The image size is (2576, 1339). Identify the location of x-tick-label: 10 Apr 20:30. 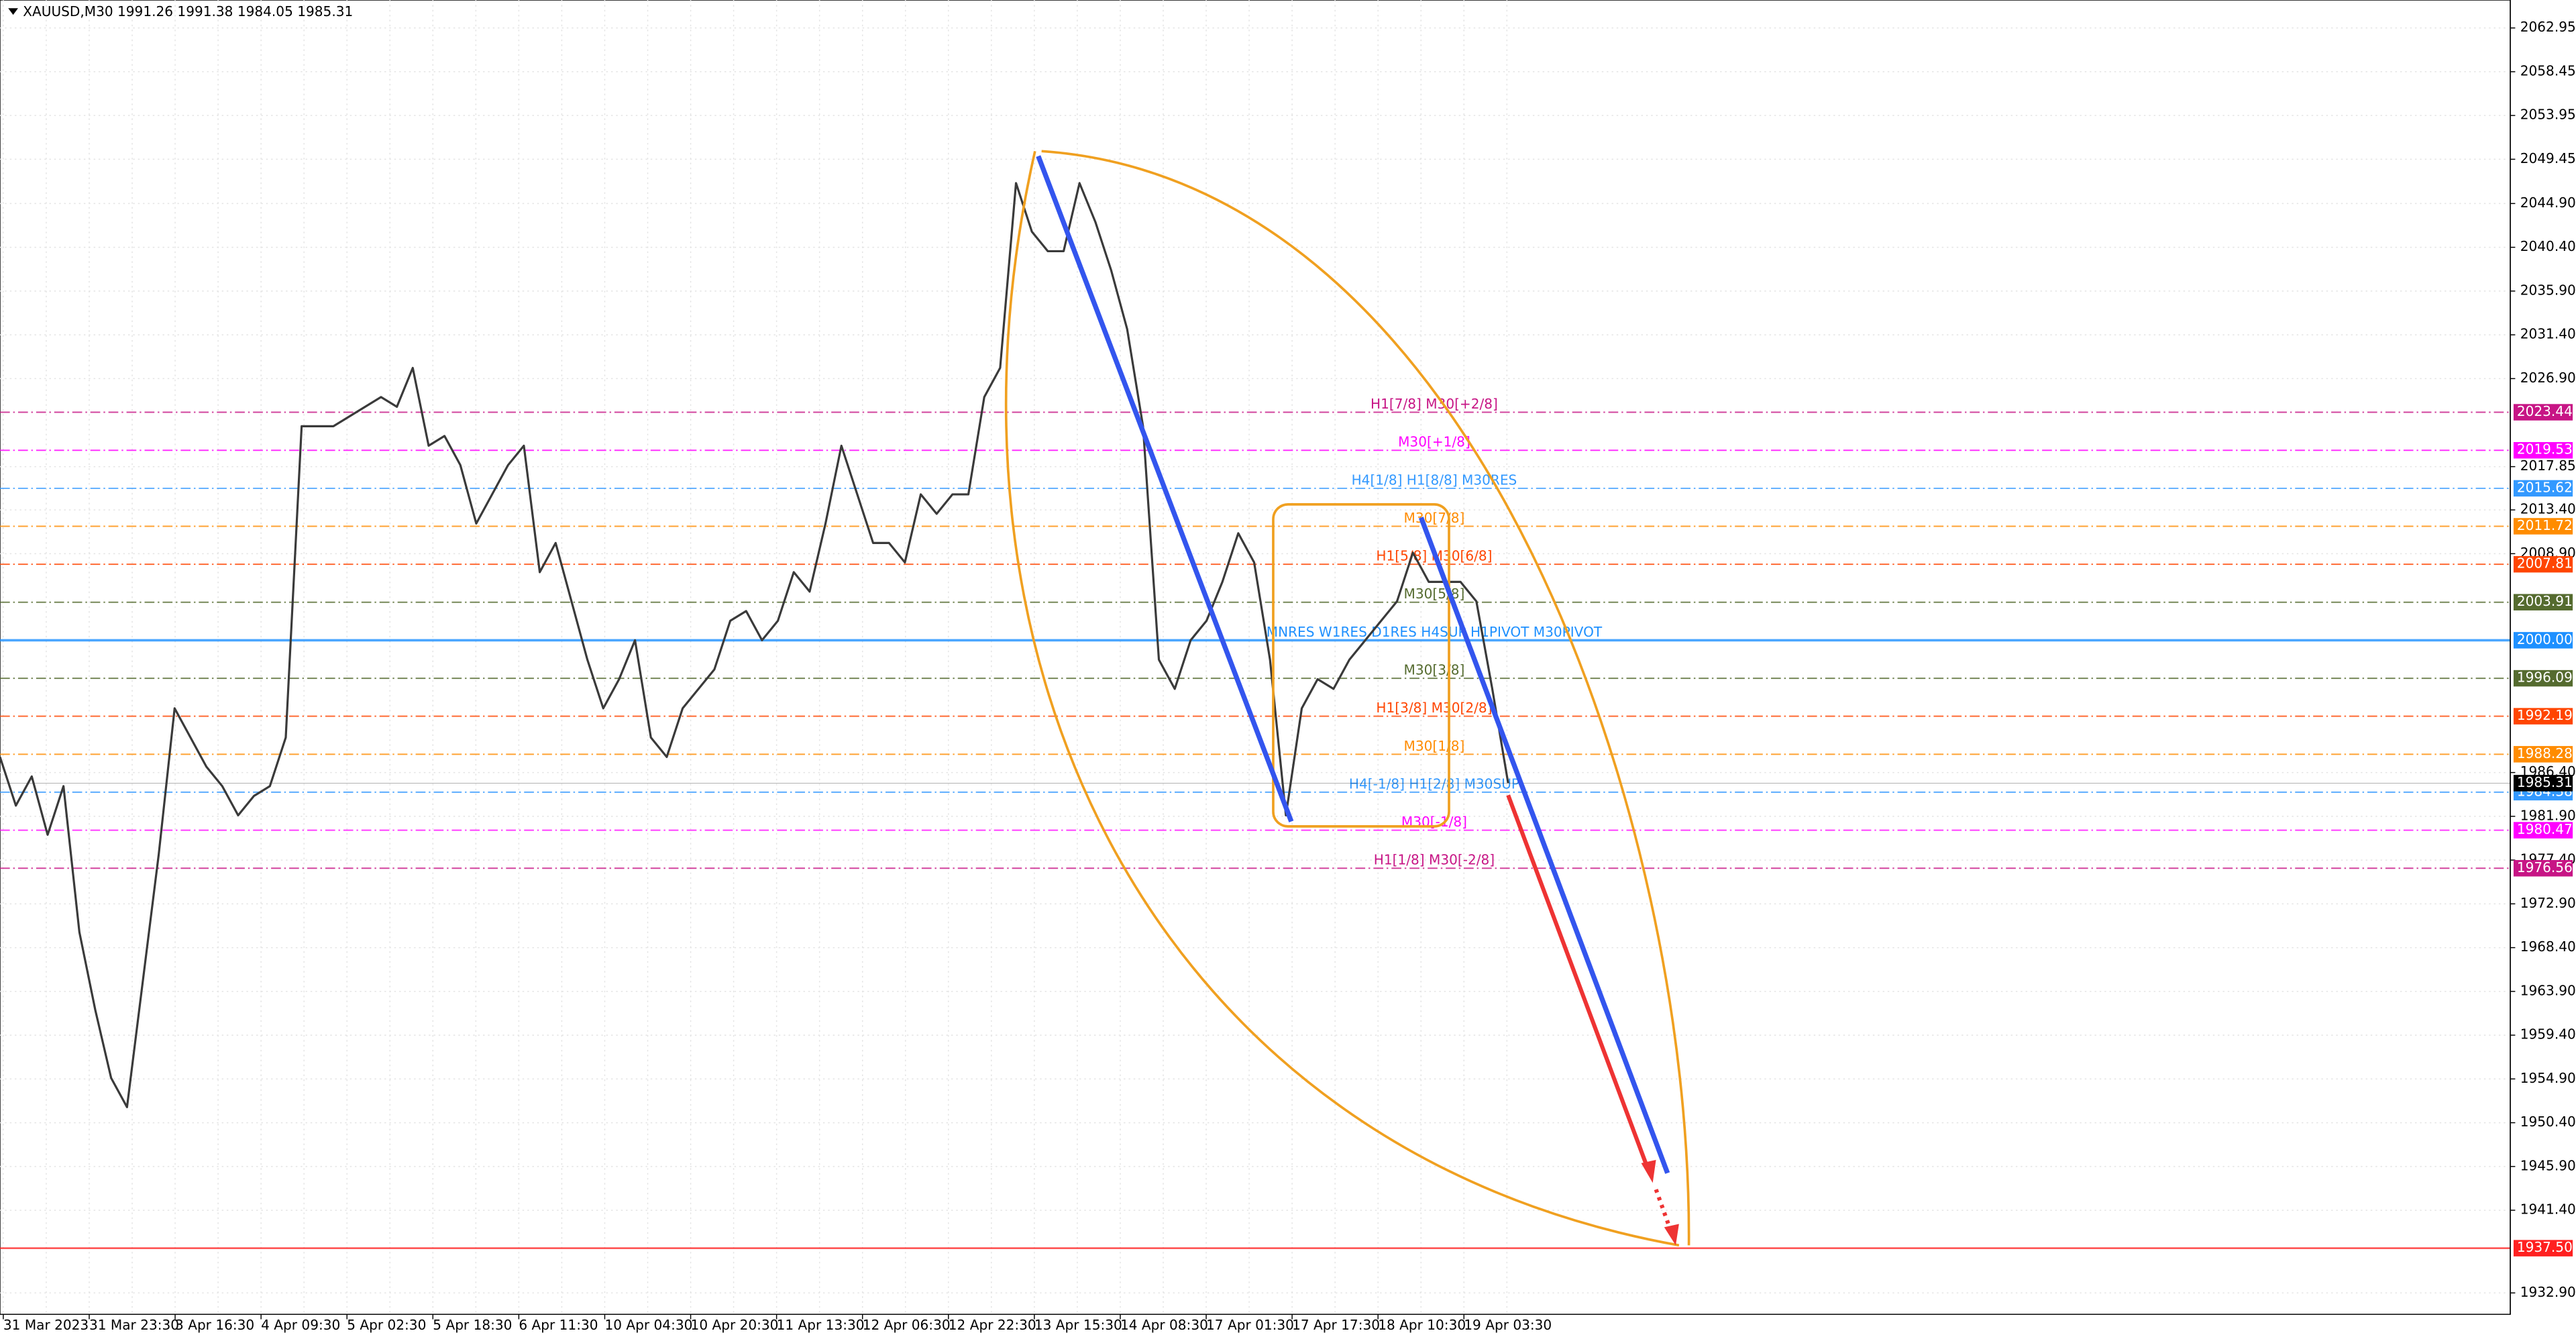
(735, 1325).